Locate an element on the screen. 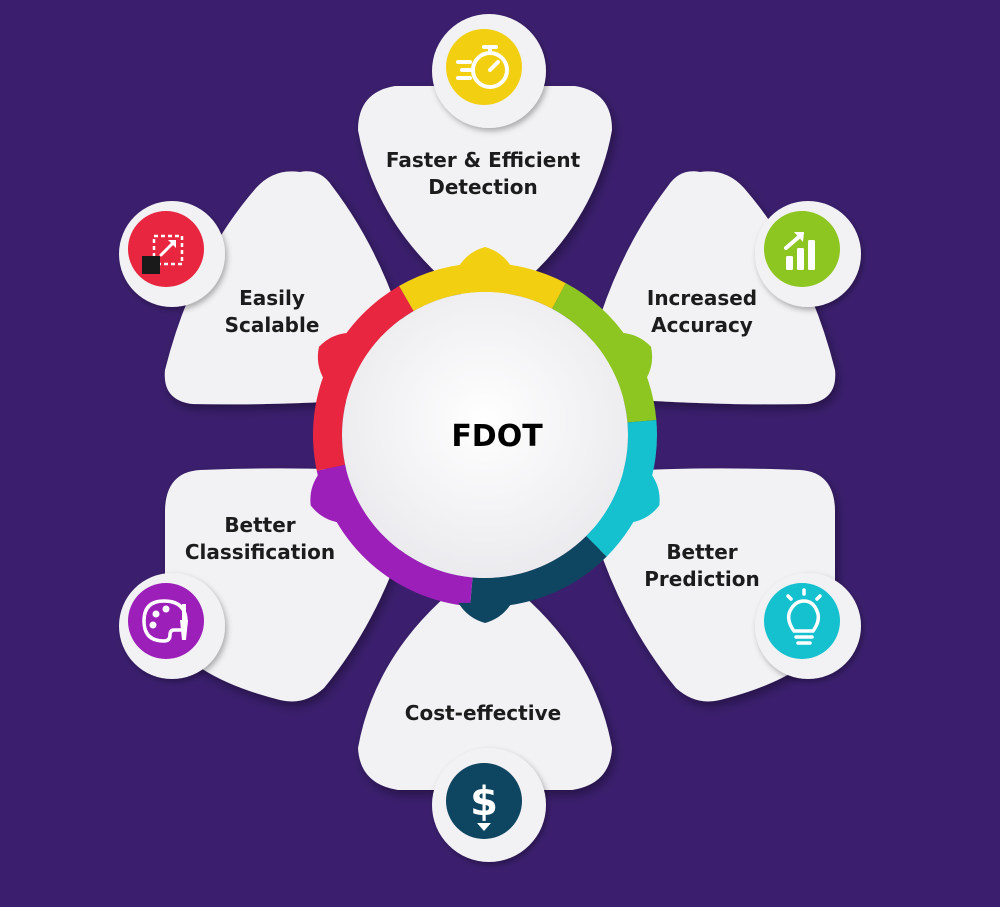  ring-tabs is located at coordinates (485, 435).